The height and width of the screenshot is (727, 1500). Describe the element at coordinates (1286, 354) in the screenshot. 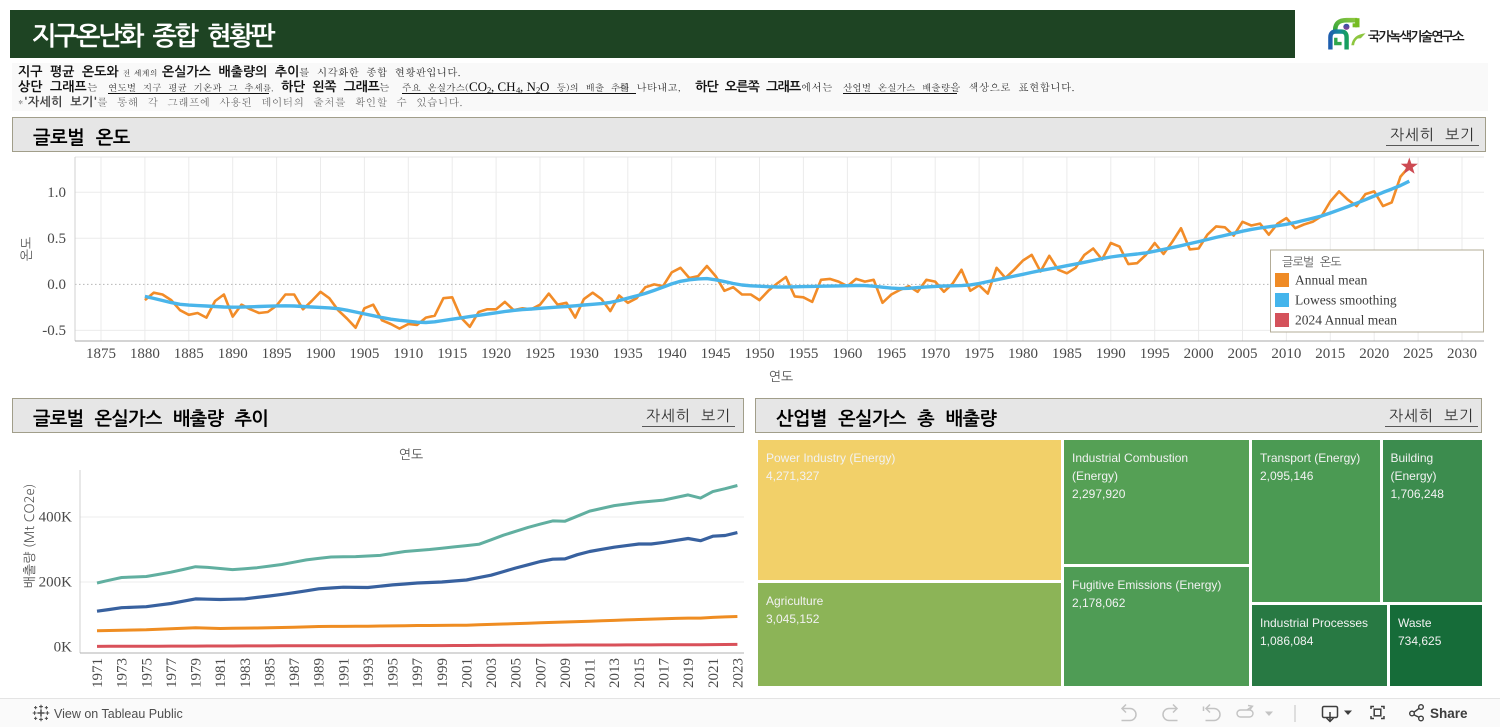

I see `svg-text: 2010` at that location.